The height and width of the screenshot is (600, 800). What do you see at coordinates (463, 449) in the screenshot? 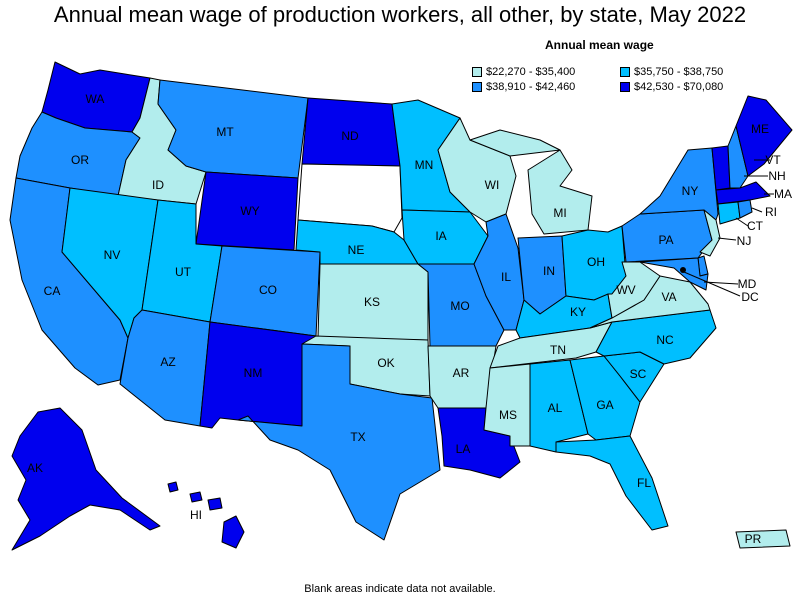
I see `label-la: LA` at bounding box center [463, 449].